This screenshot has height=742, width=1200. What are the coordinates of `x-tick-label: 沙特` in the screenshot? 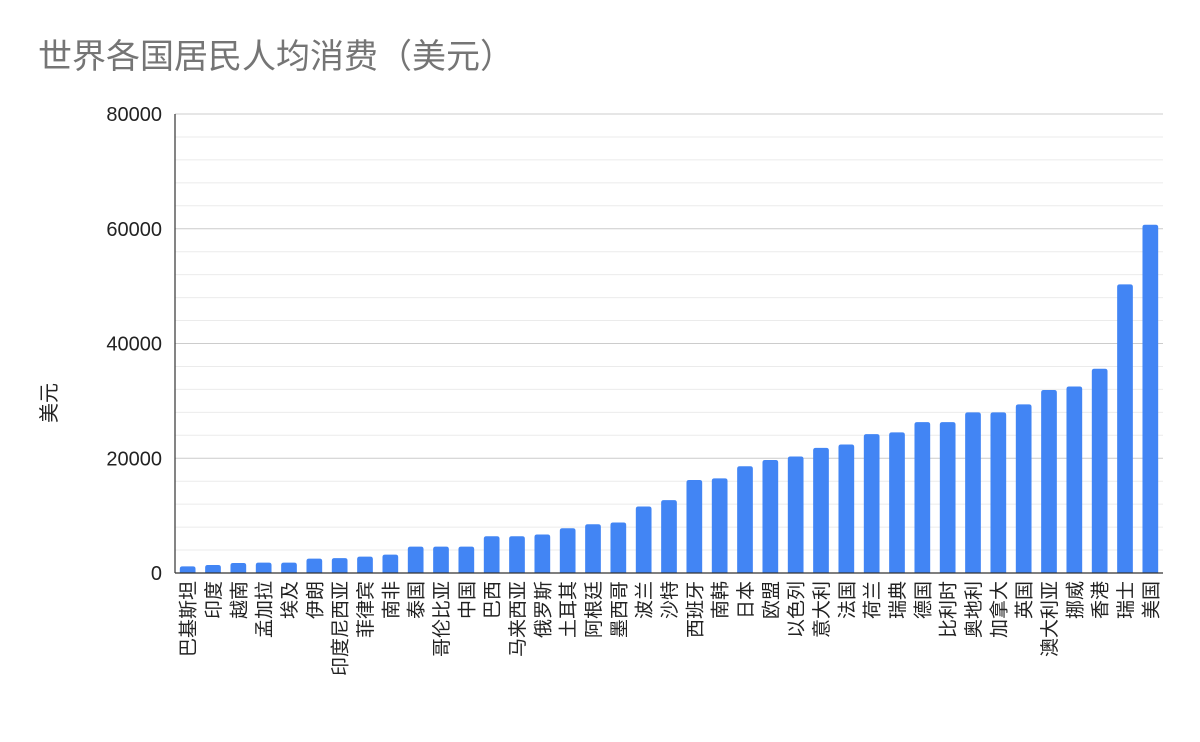 It's located at (670, 600).